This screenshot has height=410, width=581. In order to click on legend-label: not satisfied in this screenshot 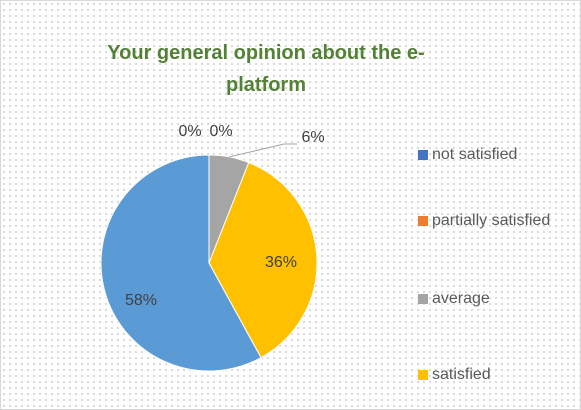, I will do `click(475, 154)`.